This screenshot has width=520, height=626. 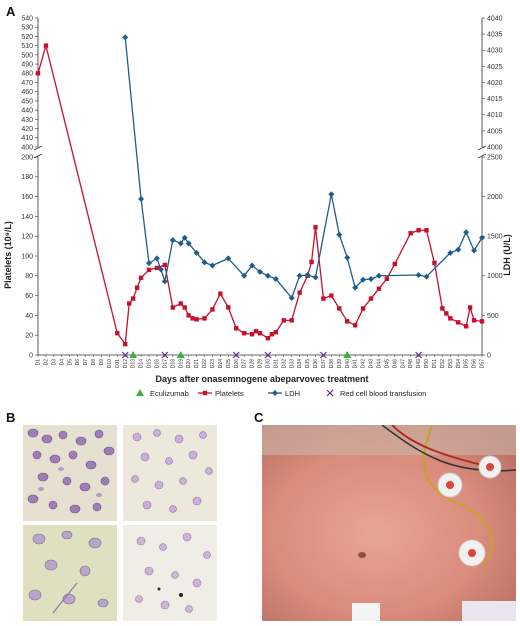 What do you see at coordinates (245, 363) in the screenshot?
I see `x-axis-tick-label: D27` at bounding box center [245, 363].